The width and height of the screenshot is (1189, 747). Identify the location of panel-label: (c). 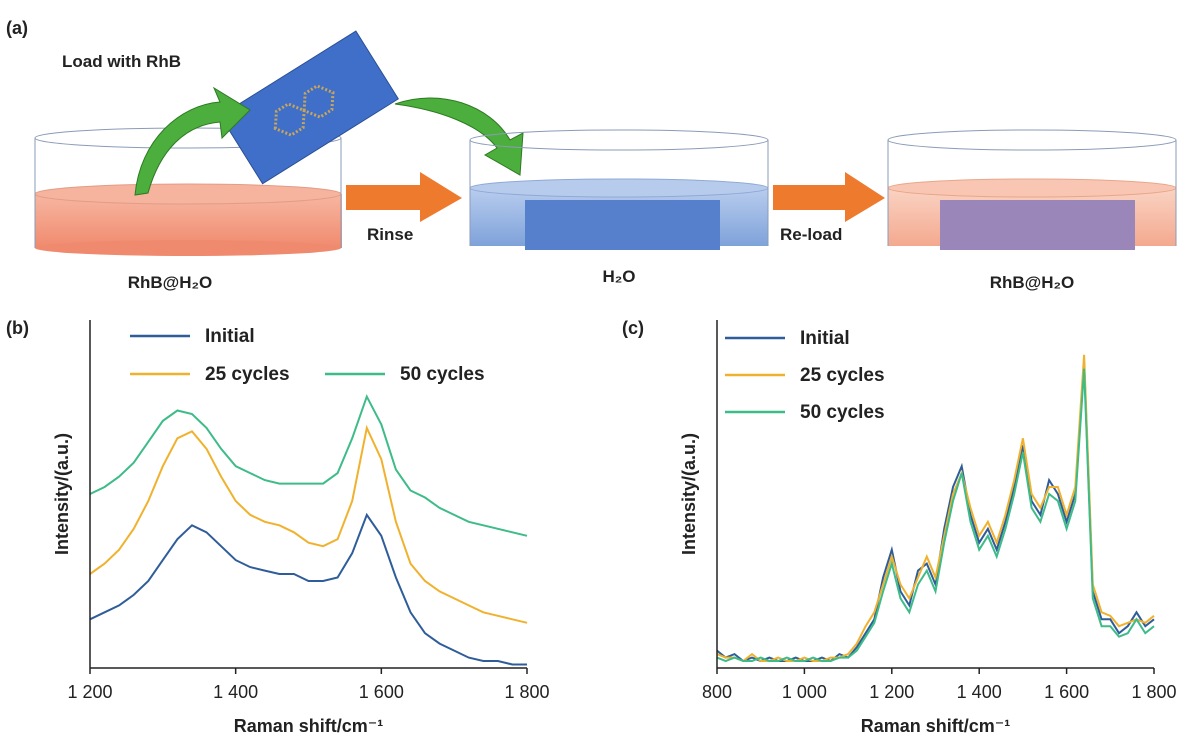
(633, 328).